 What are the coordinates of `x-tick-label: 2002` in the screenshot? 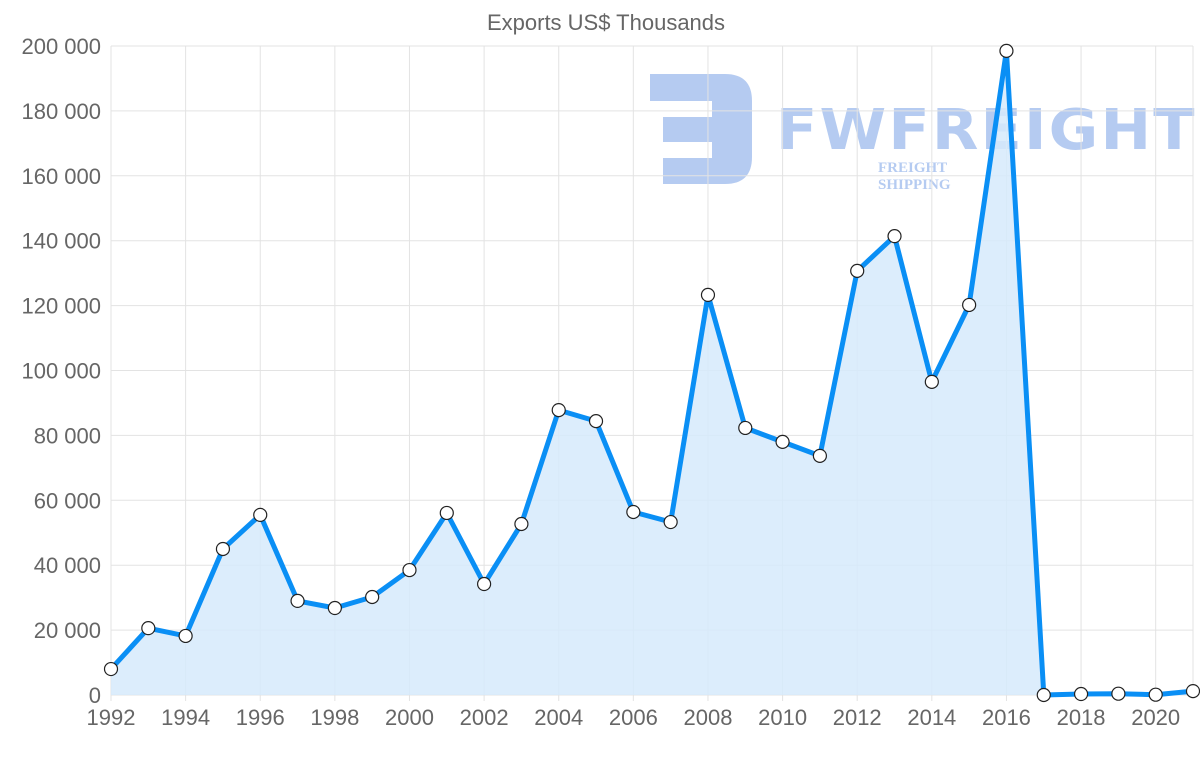 It's located at (484, 717).